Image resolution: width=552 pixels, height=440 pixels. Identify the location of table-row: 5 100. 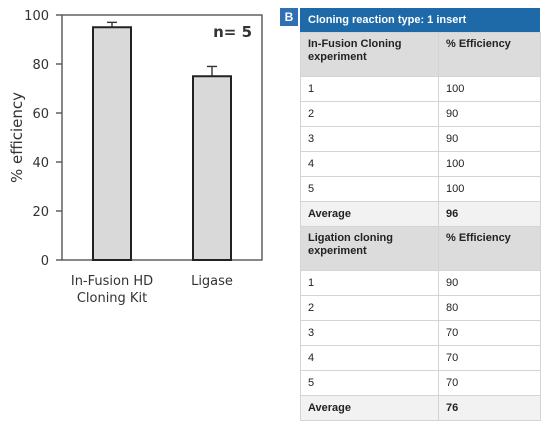
(420, 189).